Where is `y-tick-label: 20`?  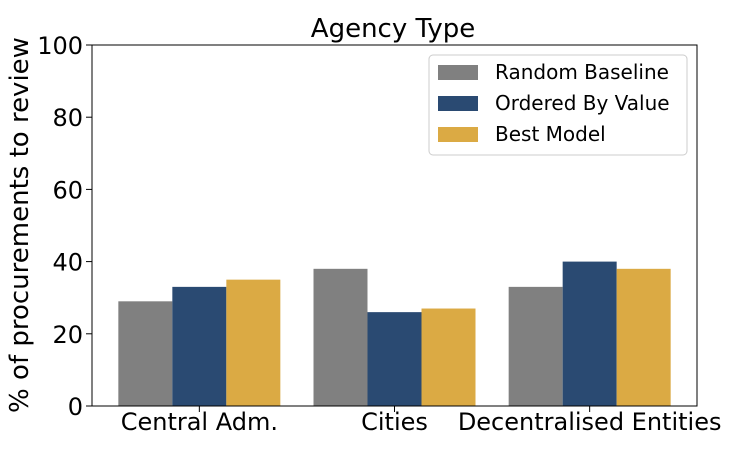
y-tick-label: 20 is located at coordinates (67, 335).